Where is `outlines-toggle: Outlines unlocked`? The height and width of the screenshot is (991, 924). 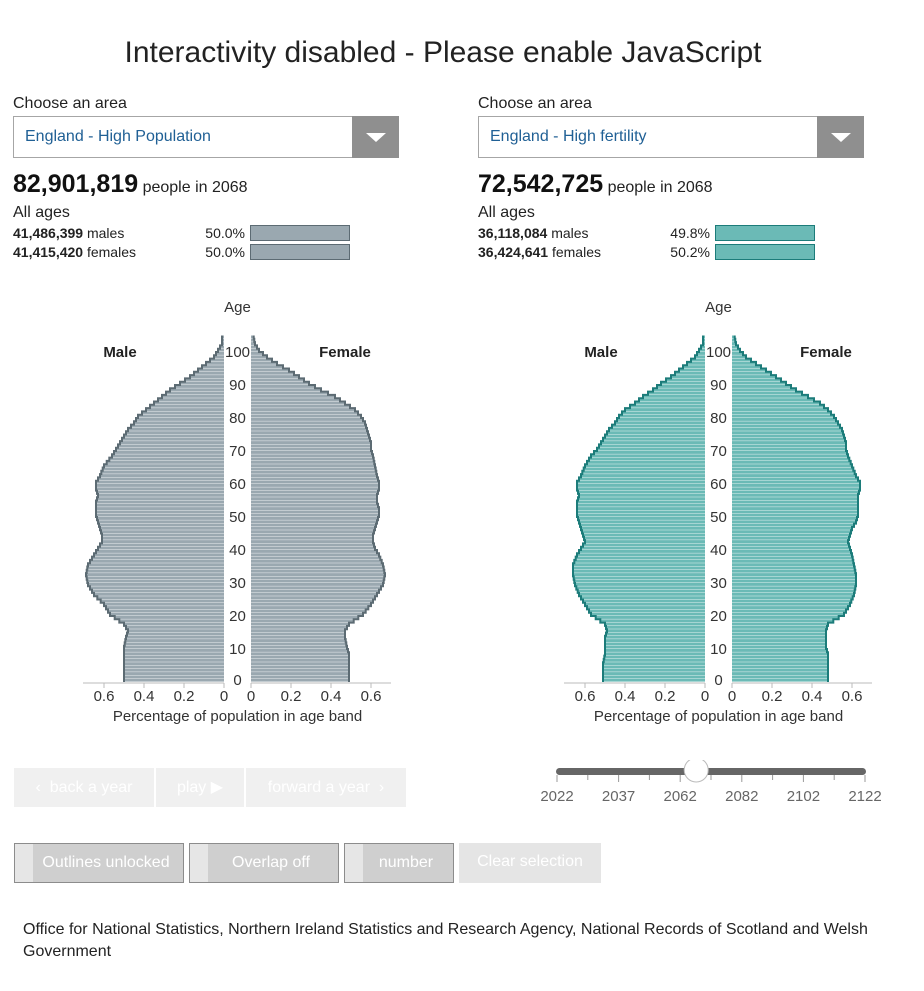
outlines-toggle: Outlines unlocked is located at coordinates (99, 863).